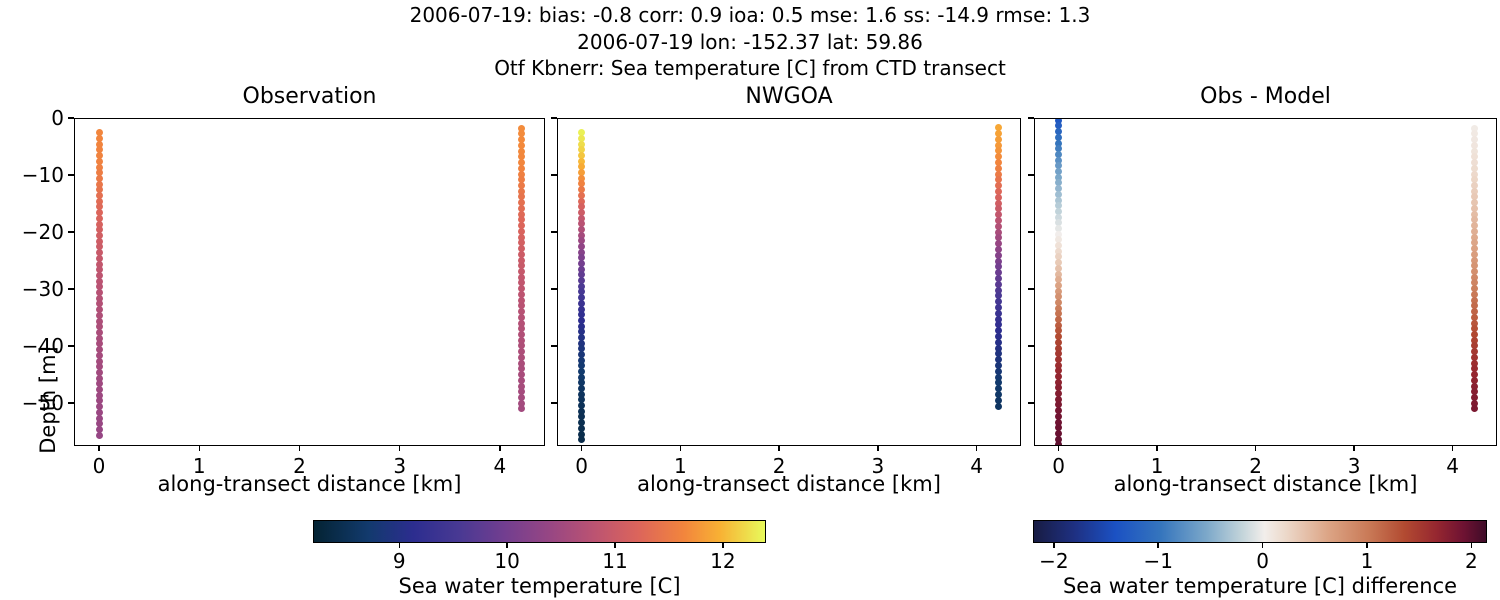 The height and width of the screenshot is (600, 1500). Describe the element at coordinates (976, 466) in the screenshot. I see `x-tick-label: 4` at that location.